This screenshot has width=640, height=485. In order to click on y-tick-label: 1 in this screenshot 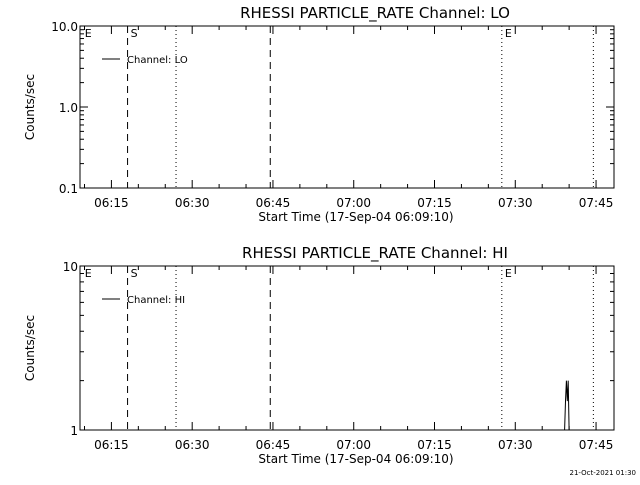, I will do `click(74, 431)`.